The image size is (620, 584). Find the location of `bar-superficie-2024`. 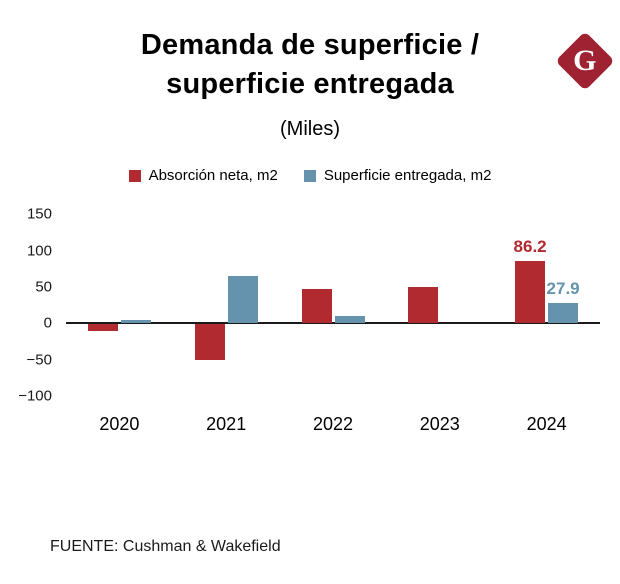

bar-superficie-2024 is located at coordinates (563, 313).